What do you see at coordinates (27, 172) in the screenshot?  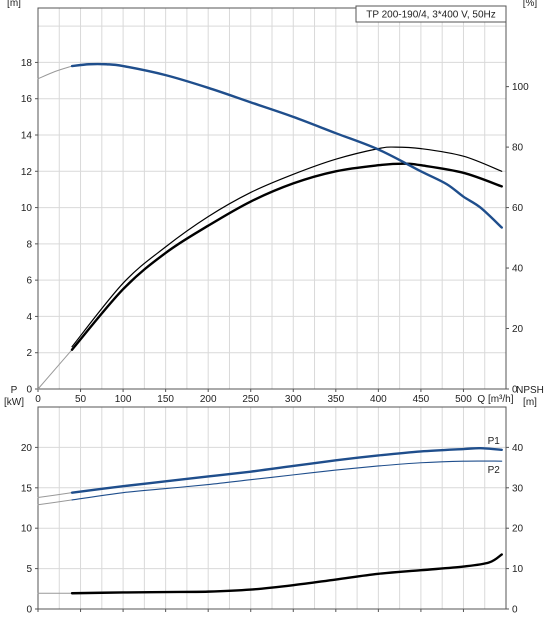 I see `y-tick-label: 12` at bounding box center [27, 172].